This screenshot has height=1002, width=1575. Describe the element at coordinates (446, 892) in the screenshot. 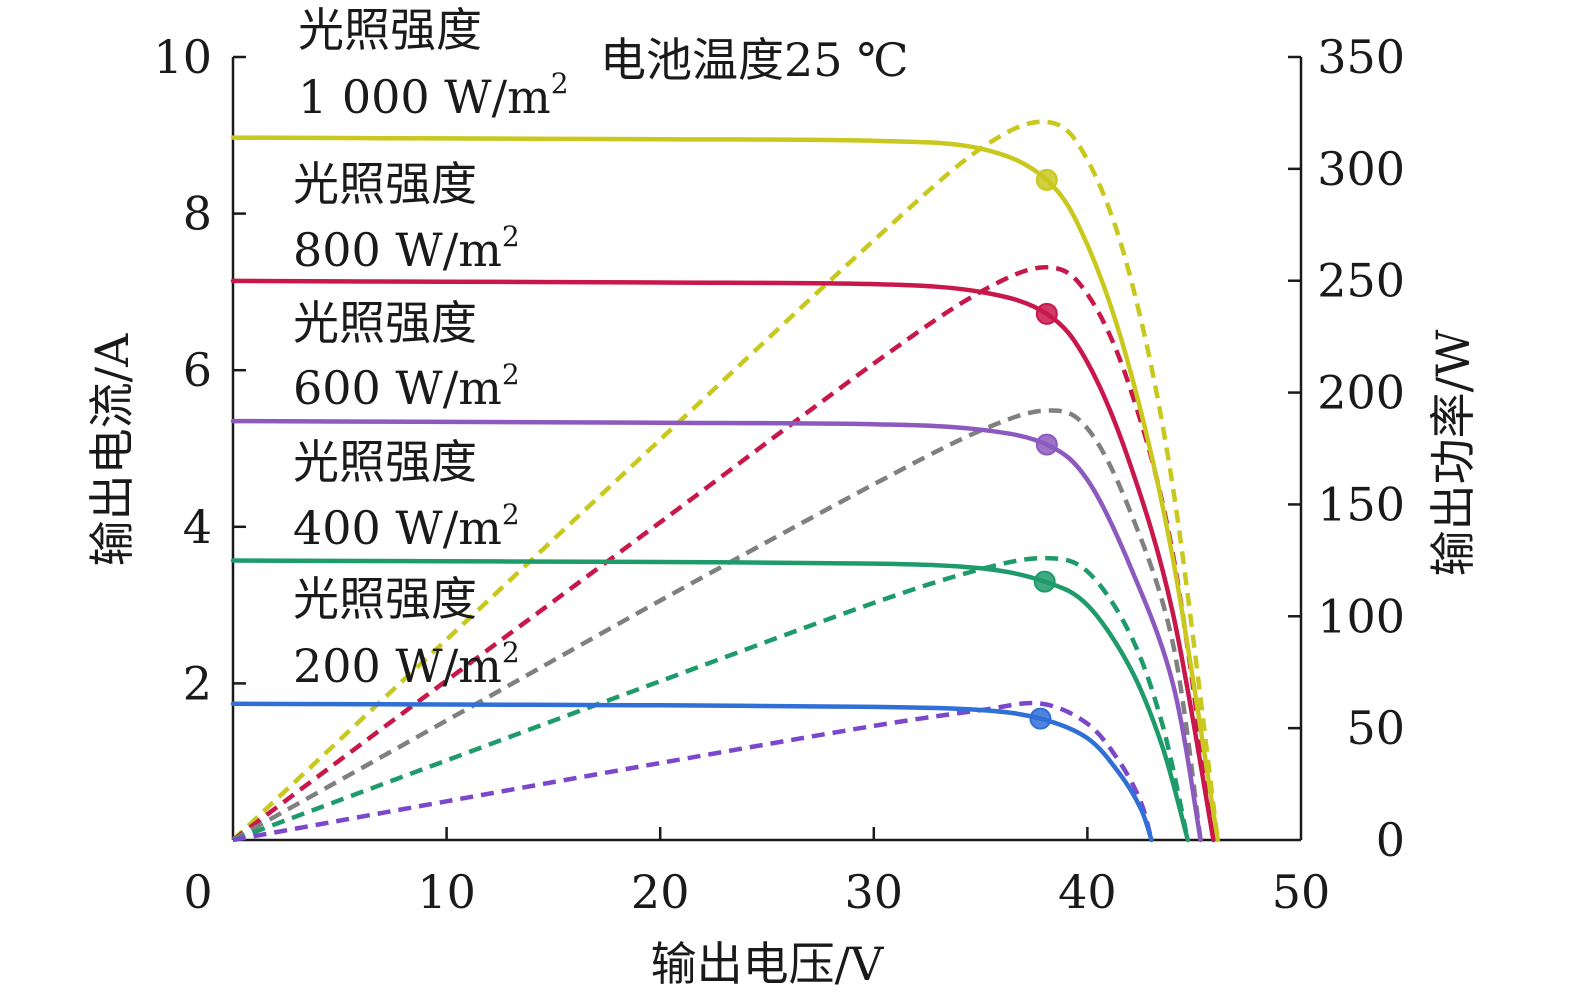

I see `x-tick-label: 10` at that location.